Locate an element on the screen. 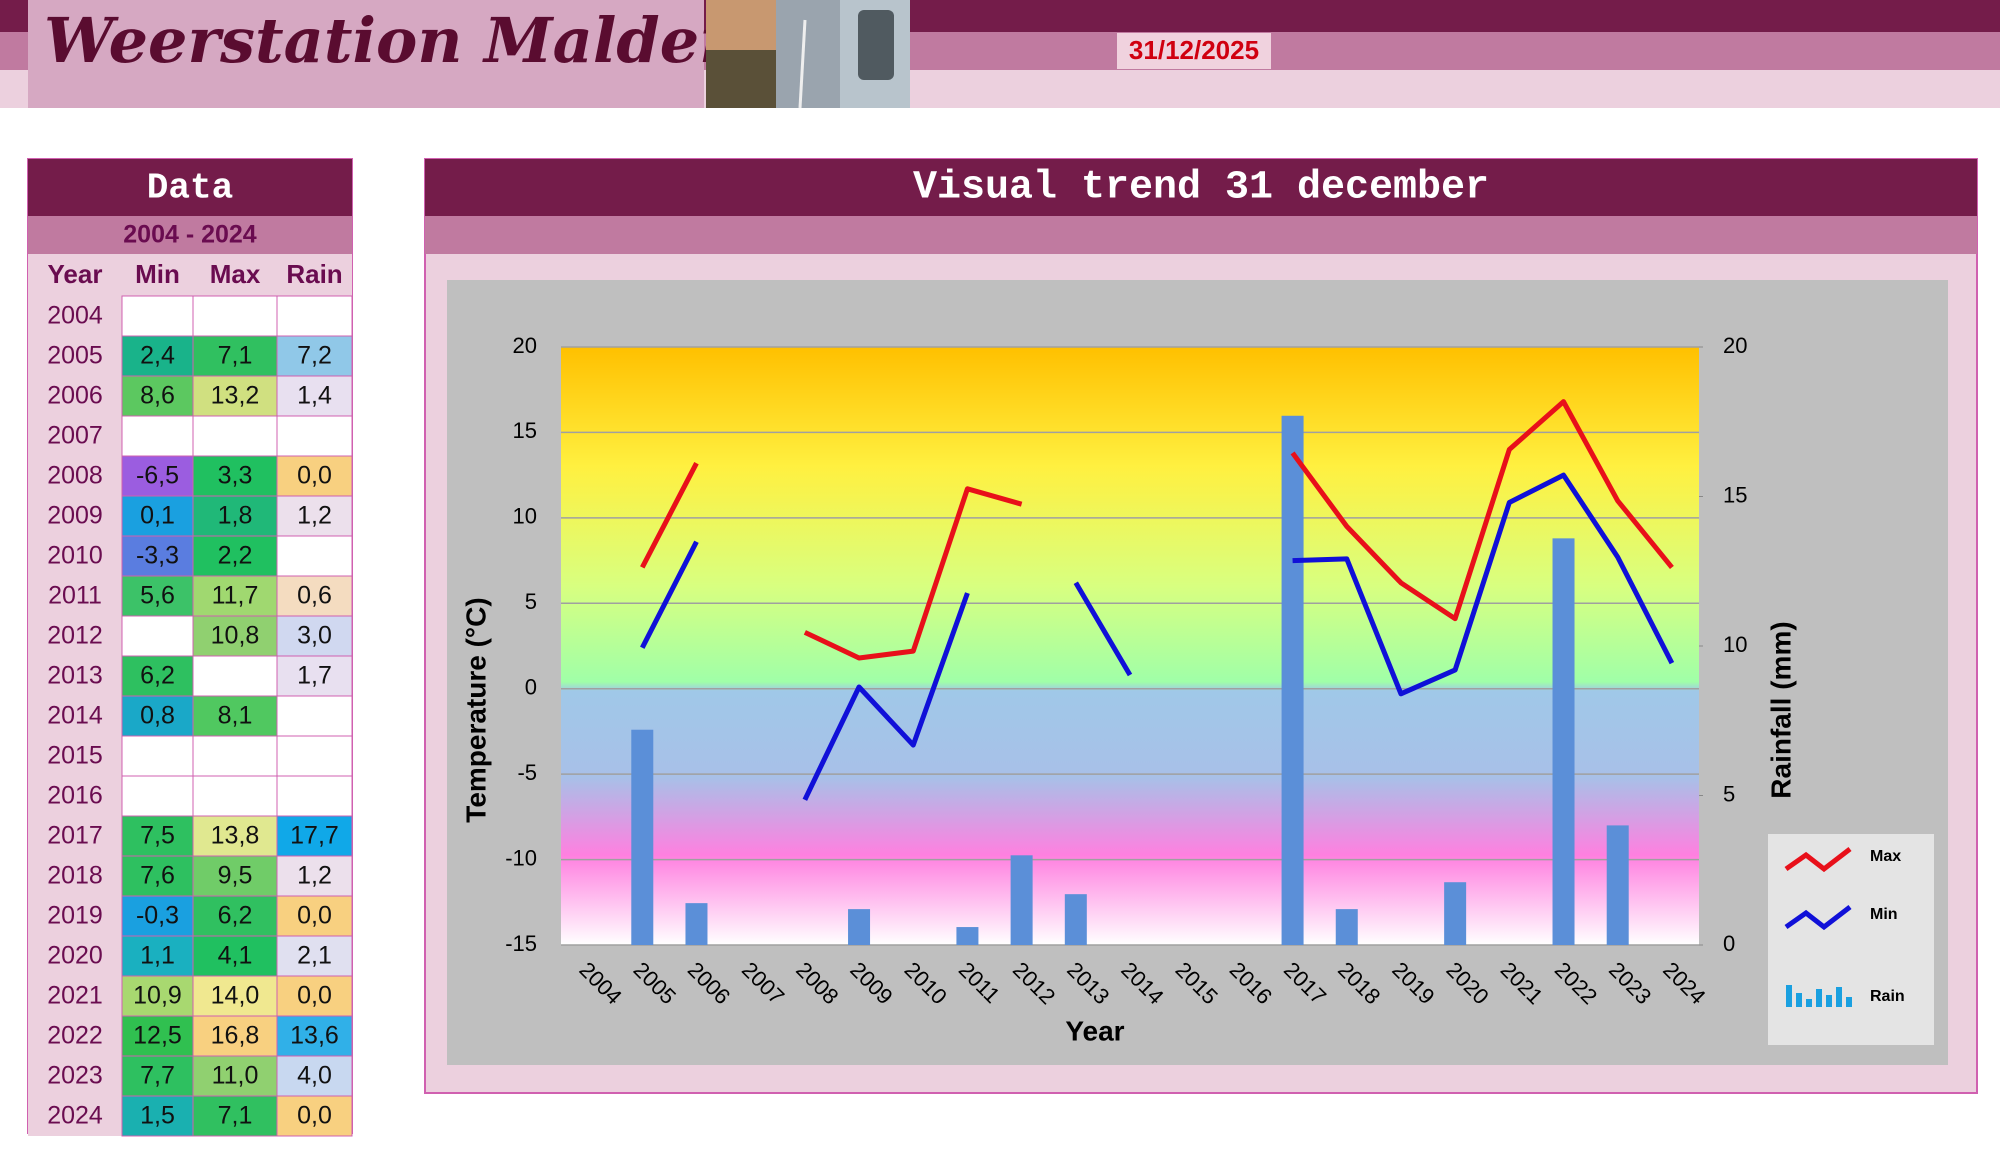 The image size is (2000, 1152). value-cell: 4,1 is located at coordinates (235, 956).